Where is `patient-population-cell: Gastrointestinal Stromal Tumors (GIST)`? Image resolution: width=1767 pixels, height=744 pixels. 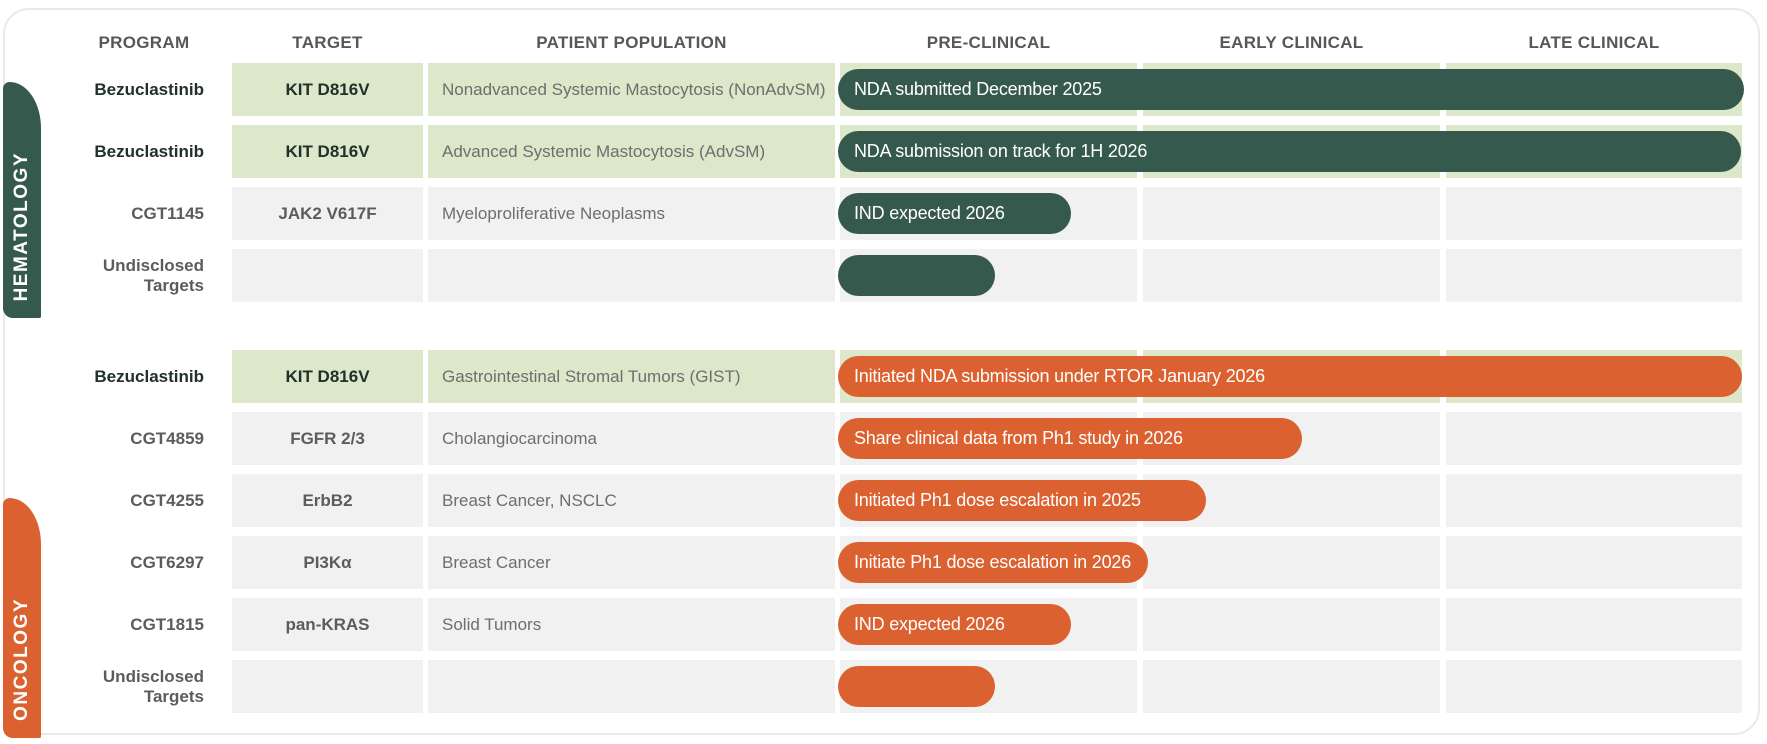 patient-population-cell: Gastrointestinal Stromal Tumors (GIST) is located at coordinates (631, 376).